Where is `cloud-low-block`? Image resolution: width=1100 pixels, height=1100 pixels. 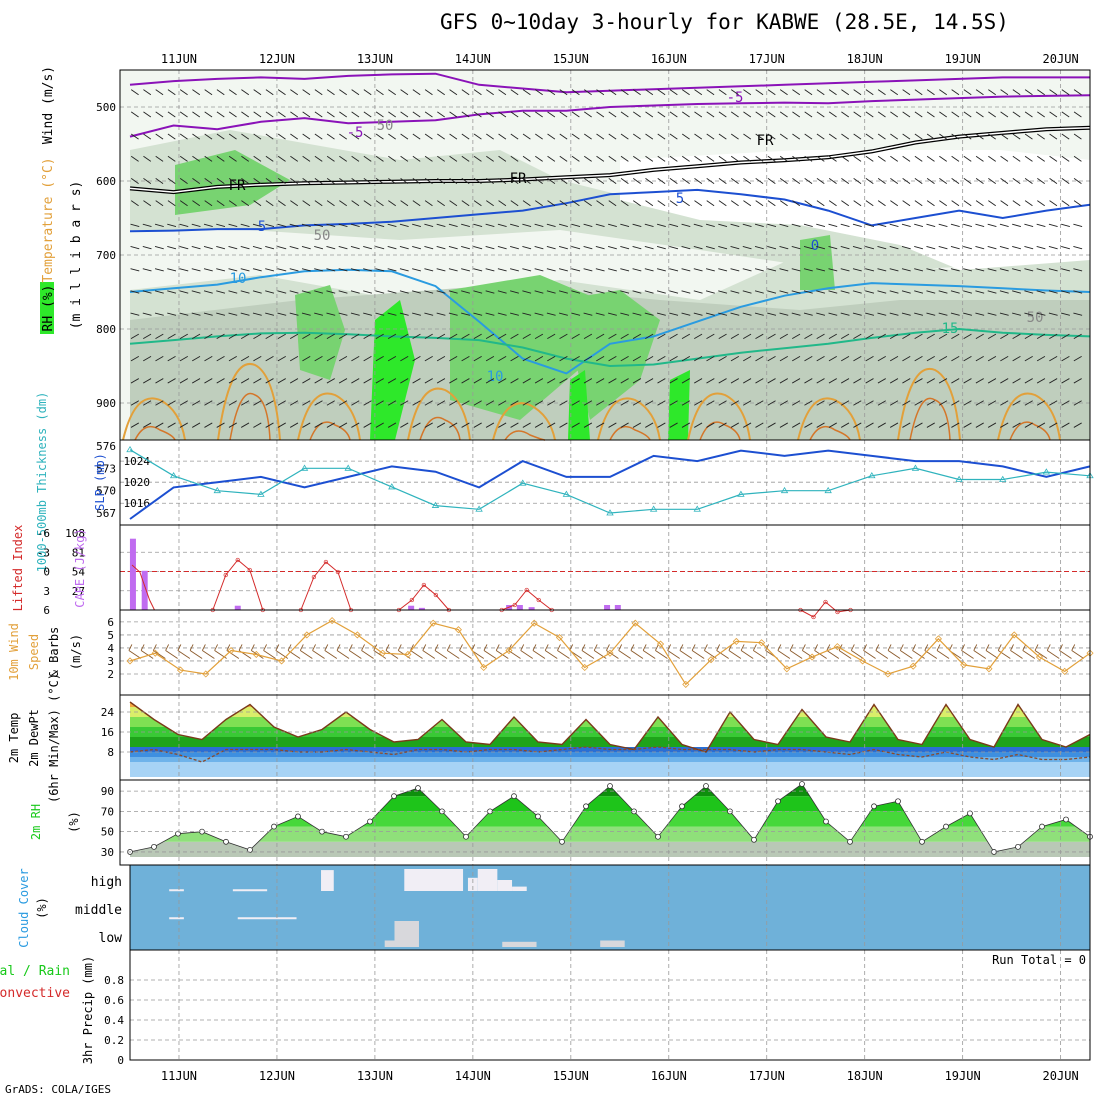
cloud-low-block is located at coordinates (406, 934).